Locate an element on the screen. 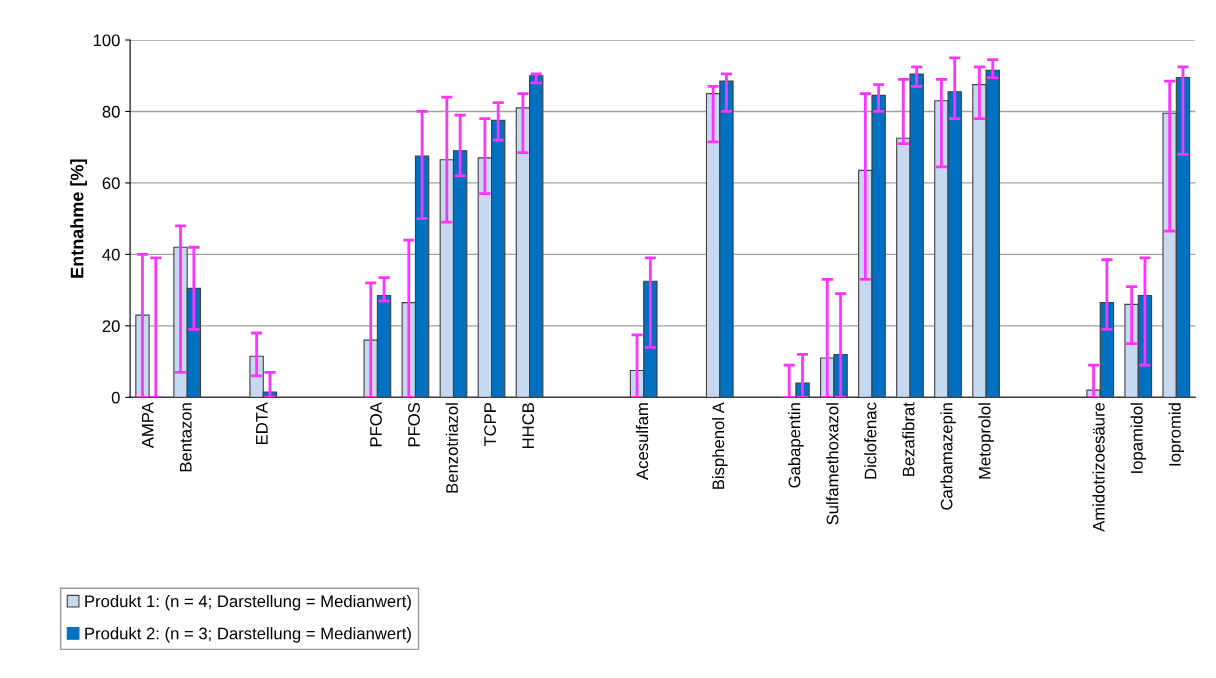 This screenshot has width=1216, height=678. x-tick-label: Iopromid is located at coordinates (1176, 434).